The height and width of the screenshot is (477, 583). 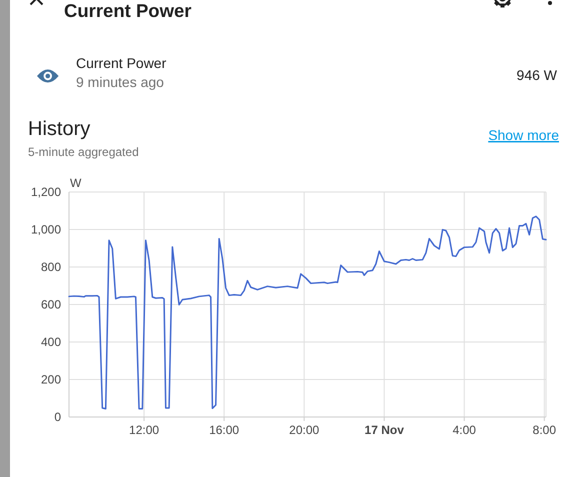 What do you see at coordinates (51, 379) in the screenshot?
I see `y-tick-label: 200` at bounding box center [51, 379].